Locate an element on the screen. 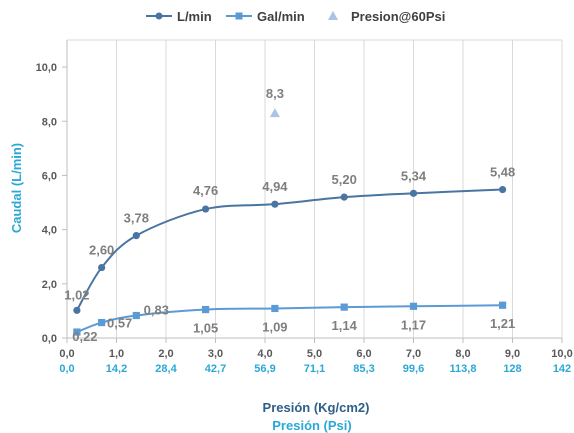  data-label: 1,21 is located at coordinates (502, 323).